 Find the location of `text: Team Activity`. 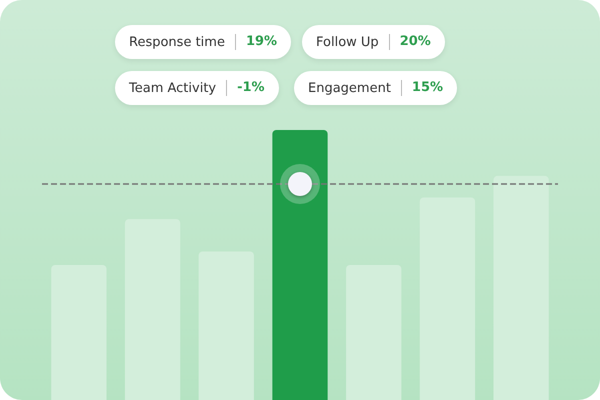

text: Team Activity is located at coordinates (172, 88).